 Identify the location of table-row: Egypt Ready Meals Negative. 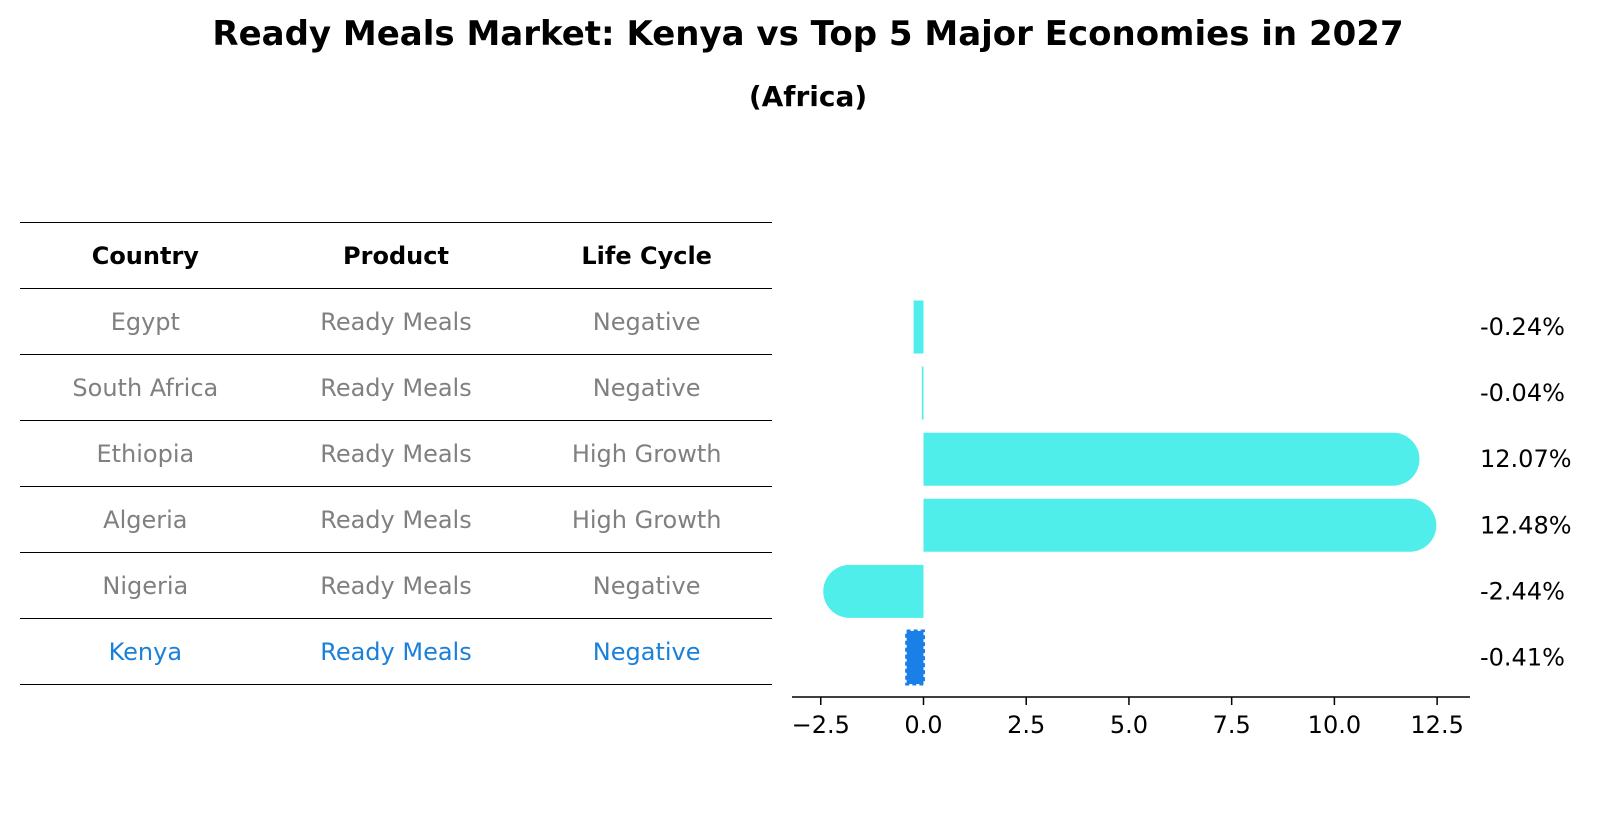
(396, 321).